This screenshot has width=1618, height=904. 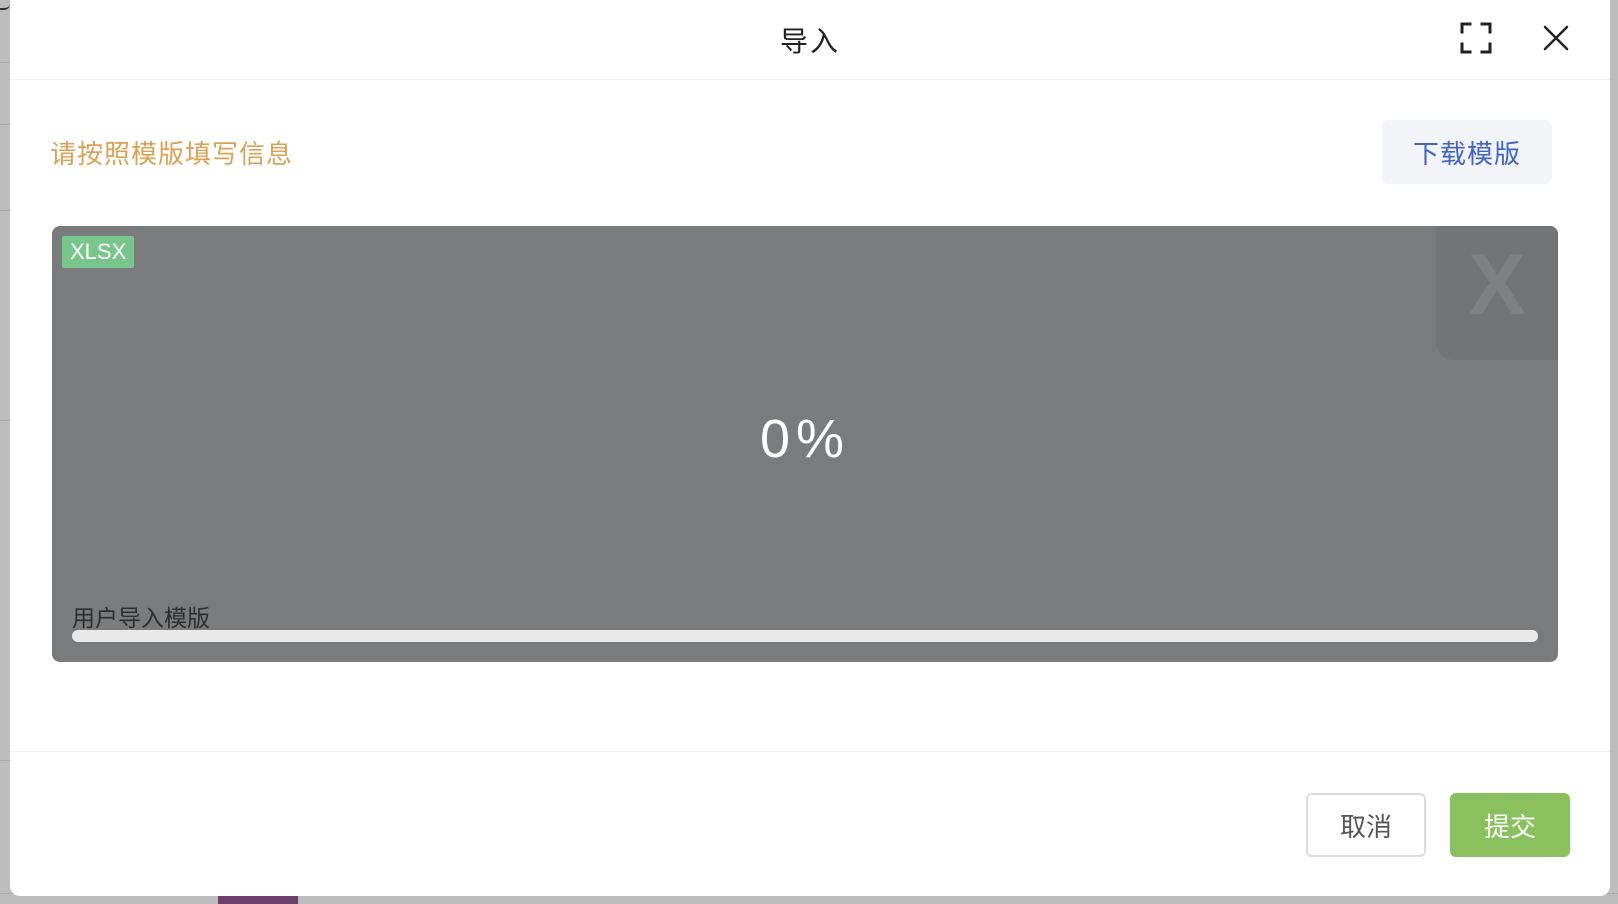 I want to click on dialog-title: 导入, so click(x=809, y=41).